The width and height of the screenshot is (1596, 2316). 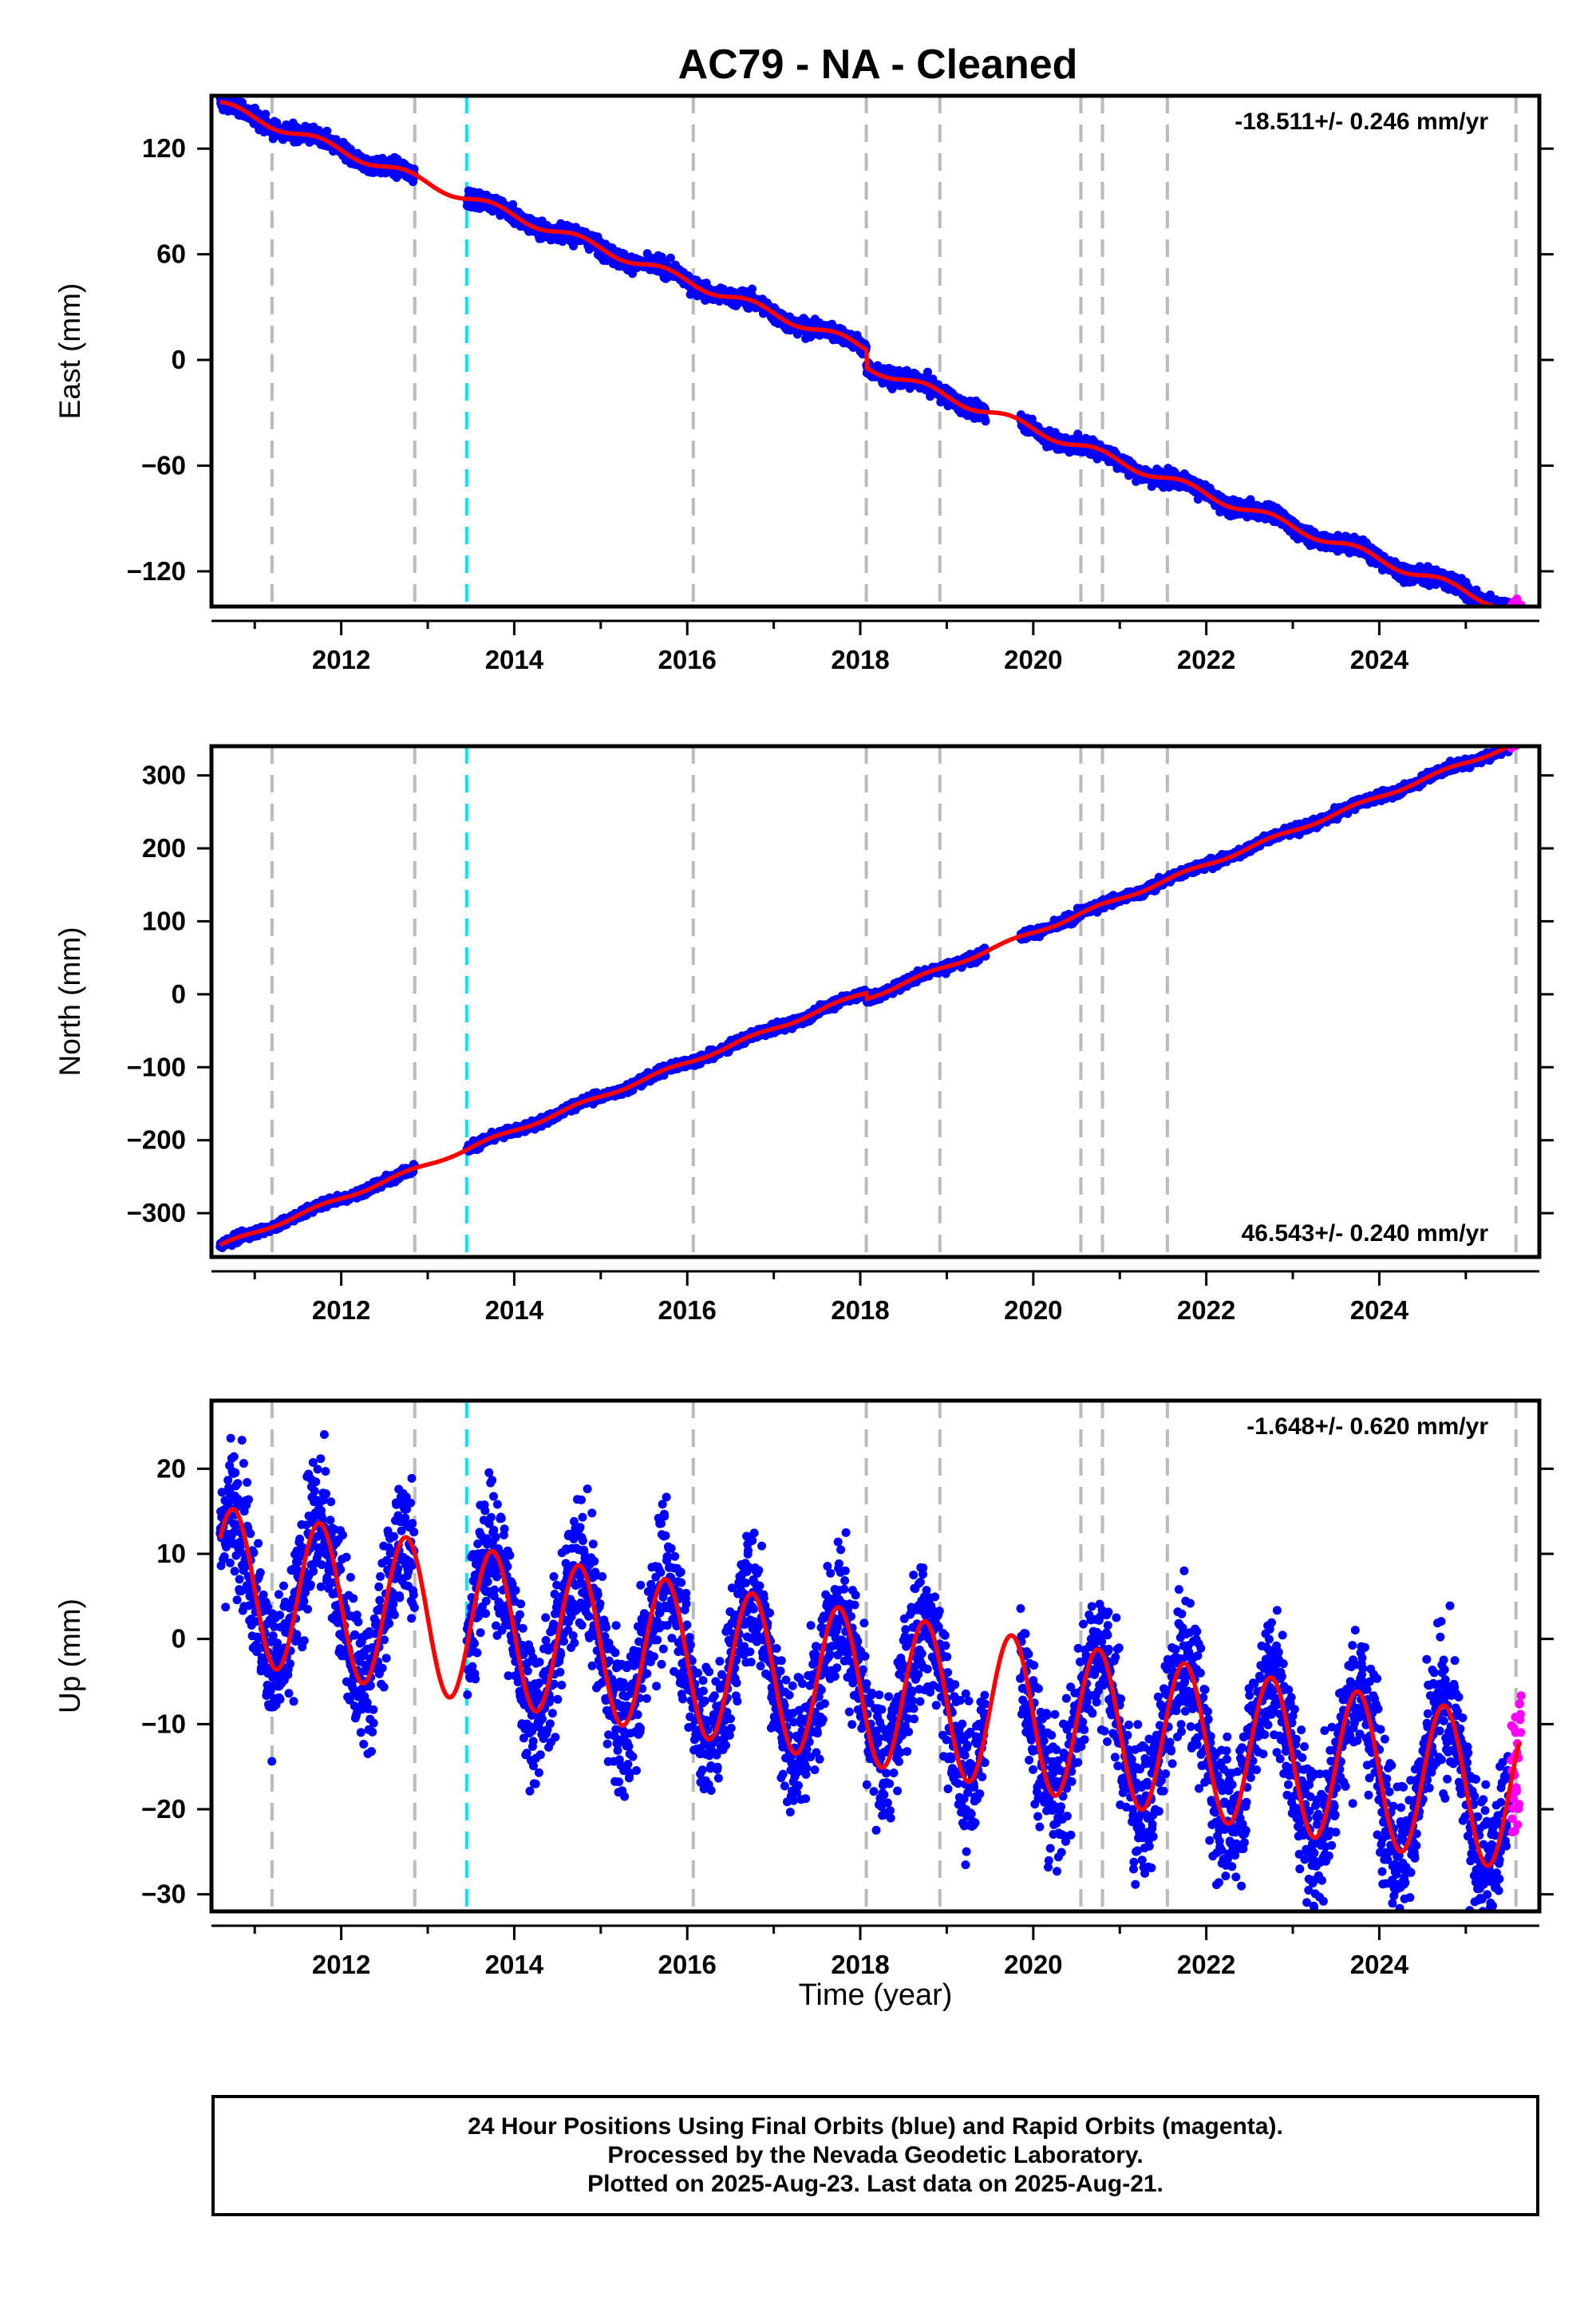 What do you see at coordinates (171, 254) in the screenshot?
I see `y-tick-label: 60` at bounding box center [171, 254].